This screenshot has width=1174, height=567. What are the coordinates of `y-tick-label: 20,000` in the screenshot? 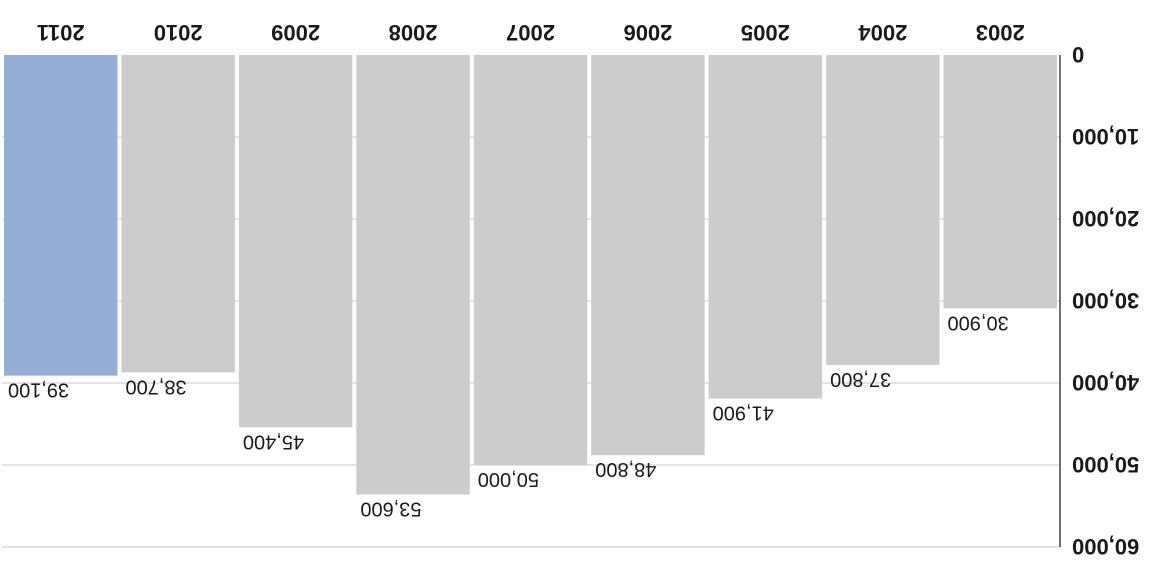 It's located at (1105, 218).